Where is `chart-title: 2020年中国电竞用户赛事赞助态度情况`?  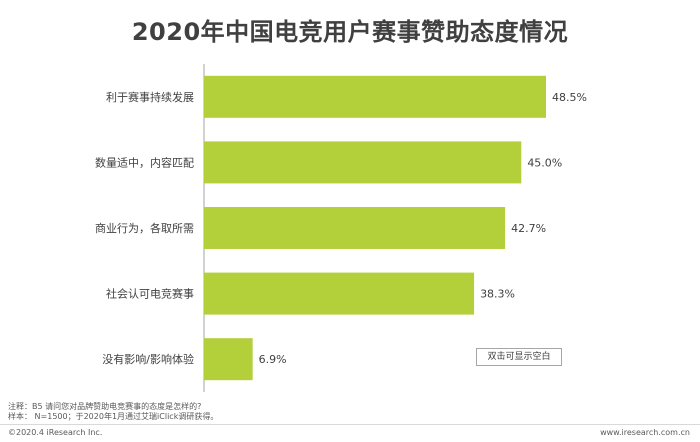 chart-title: 2020年中国电竞用户赛事赞助态度情况 is located at coordinates (350, 32).